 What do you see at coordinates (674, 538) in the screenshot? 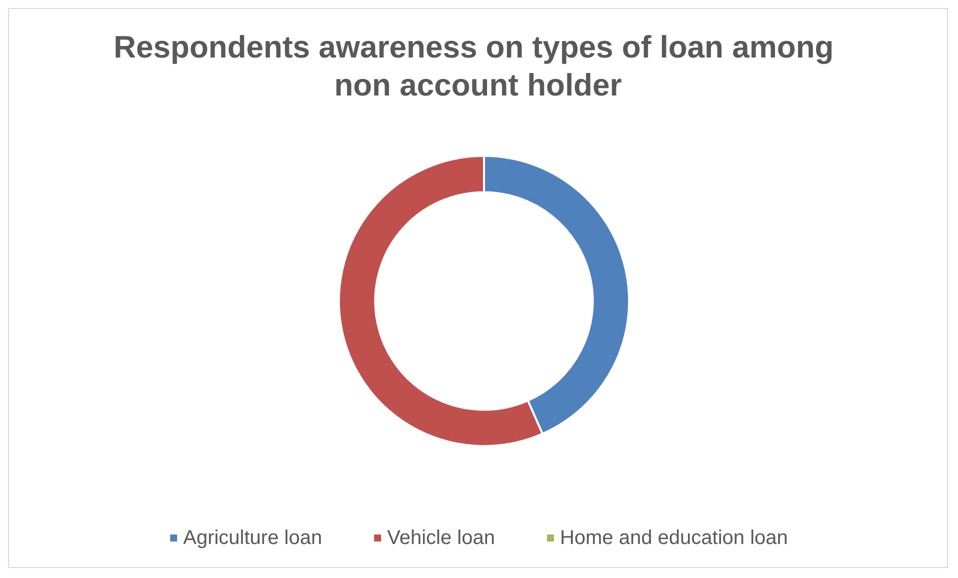
I see `legend-label: Home and education loan` at bounding box center [674, 538].